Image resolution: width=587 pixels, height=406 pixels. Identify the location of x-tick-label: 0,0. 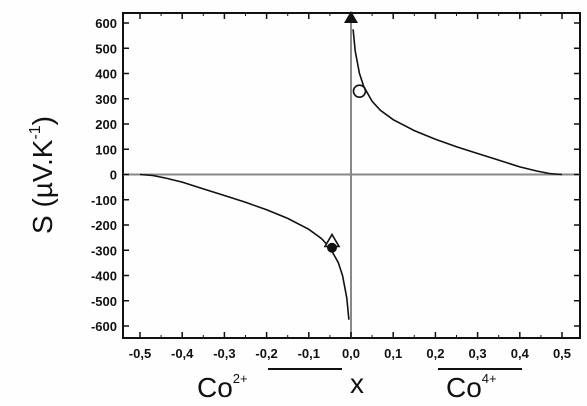
(351, 353).